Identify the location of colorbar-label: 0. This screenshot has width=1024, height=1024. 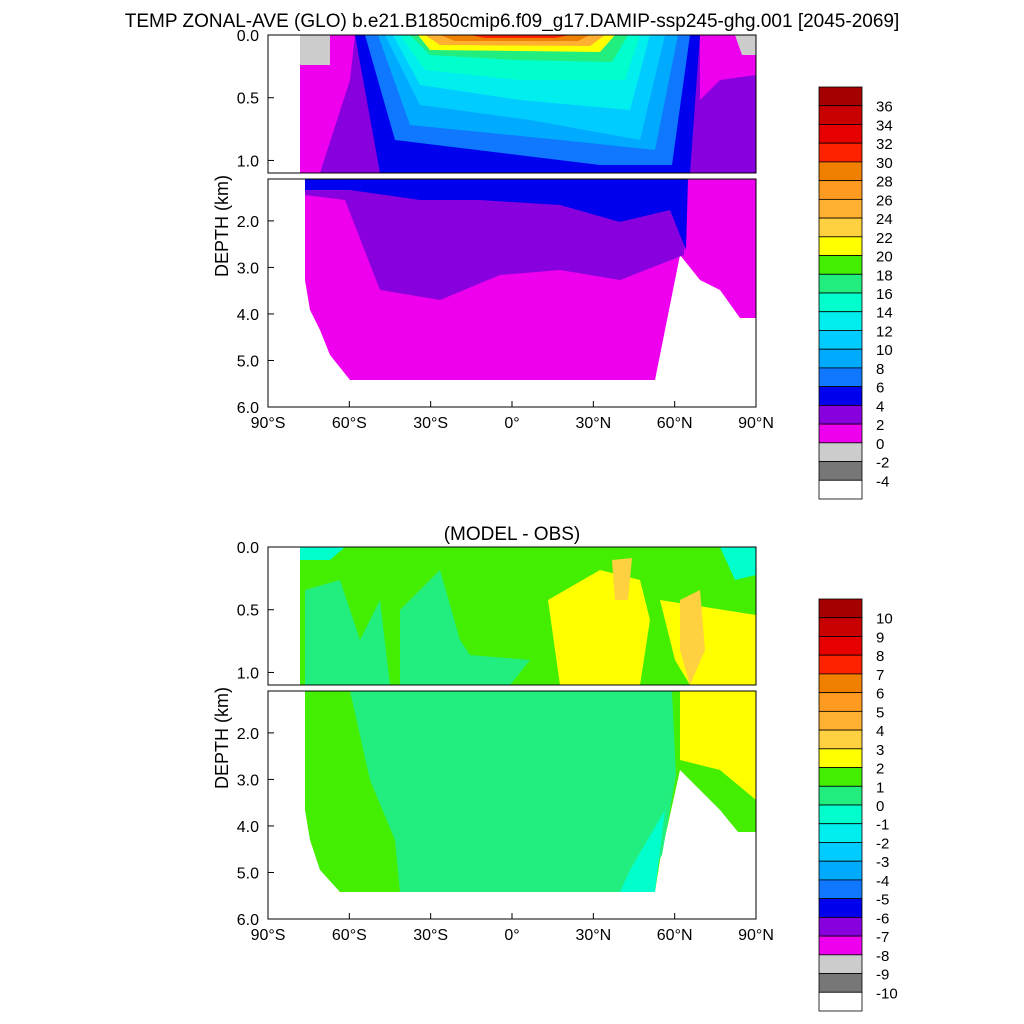
(880, 444).